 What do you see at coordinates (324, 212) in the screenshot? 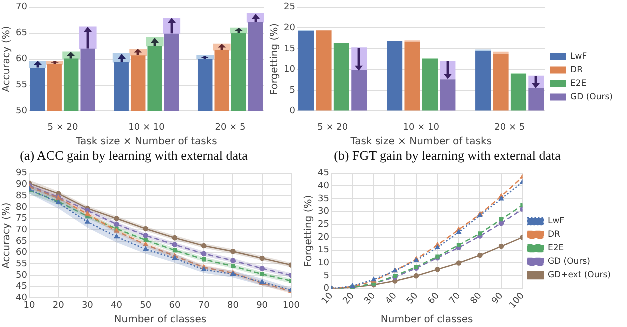
I see `y-tick-label: 30` at bounding box center [324, 212].